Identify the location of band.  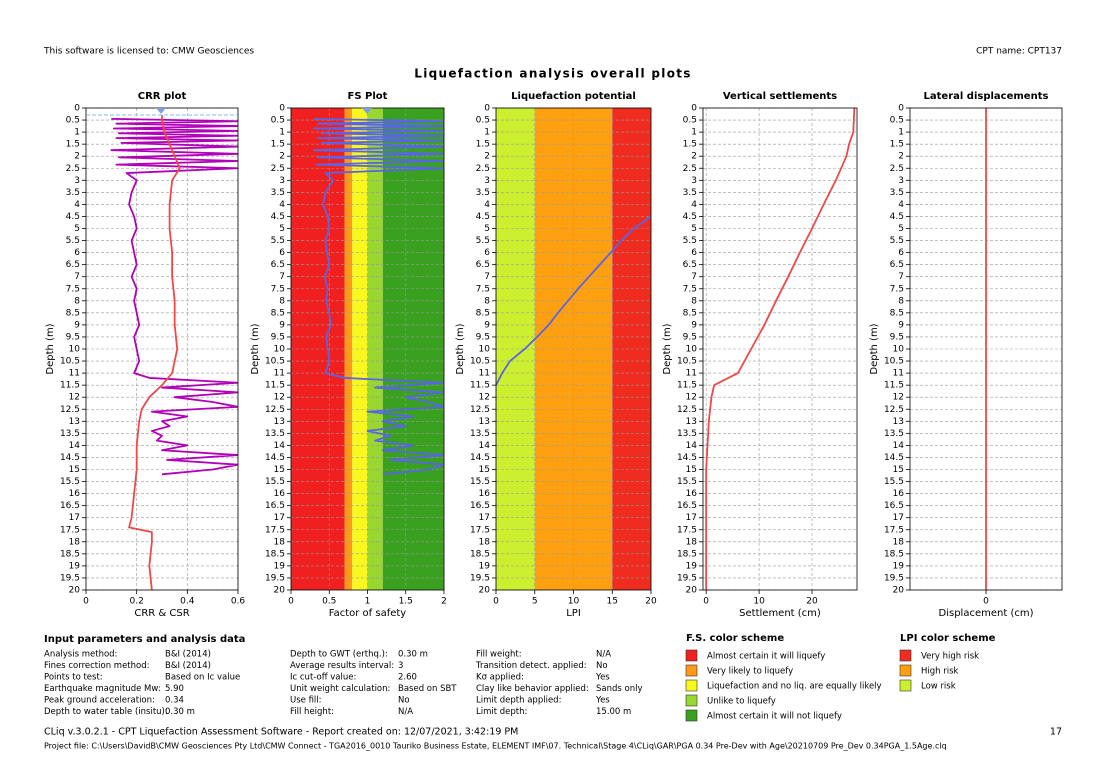
(360, 349).